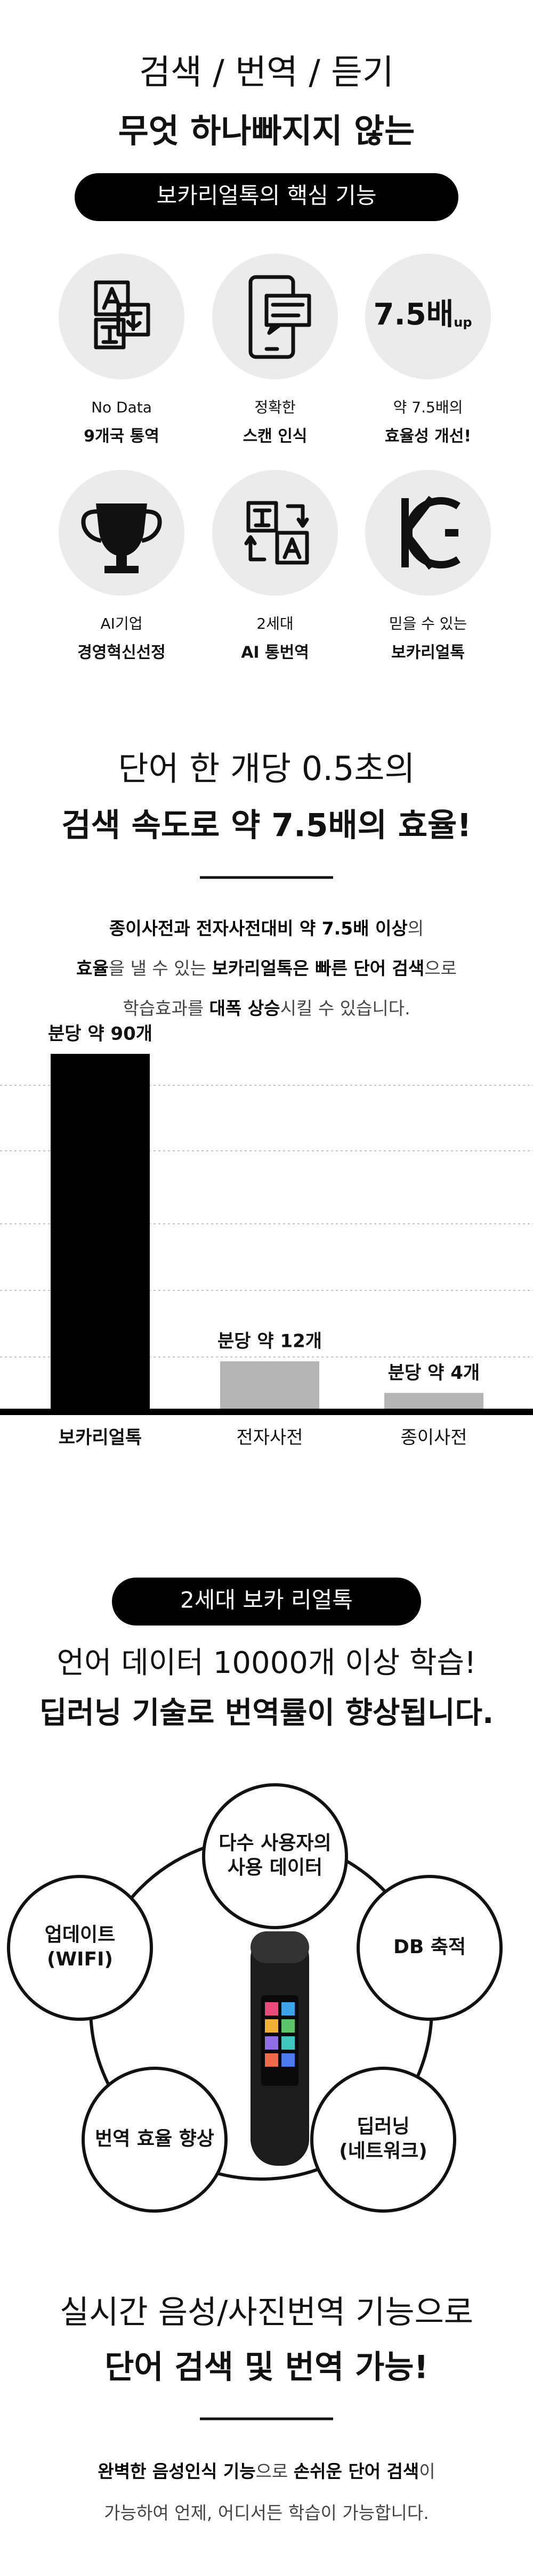  What do you see at coordinates (383, 2127) in the screenshot?
I see `node-label: 딥러닝` at bounding box center [383, 2127].